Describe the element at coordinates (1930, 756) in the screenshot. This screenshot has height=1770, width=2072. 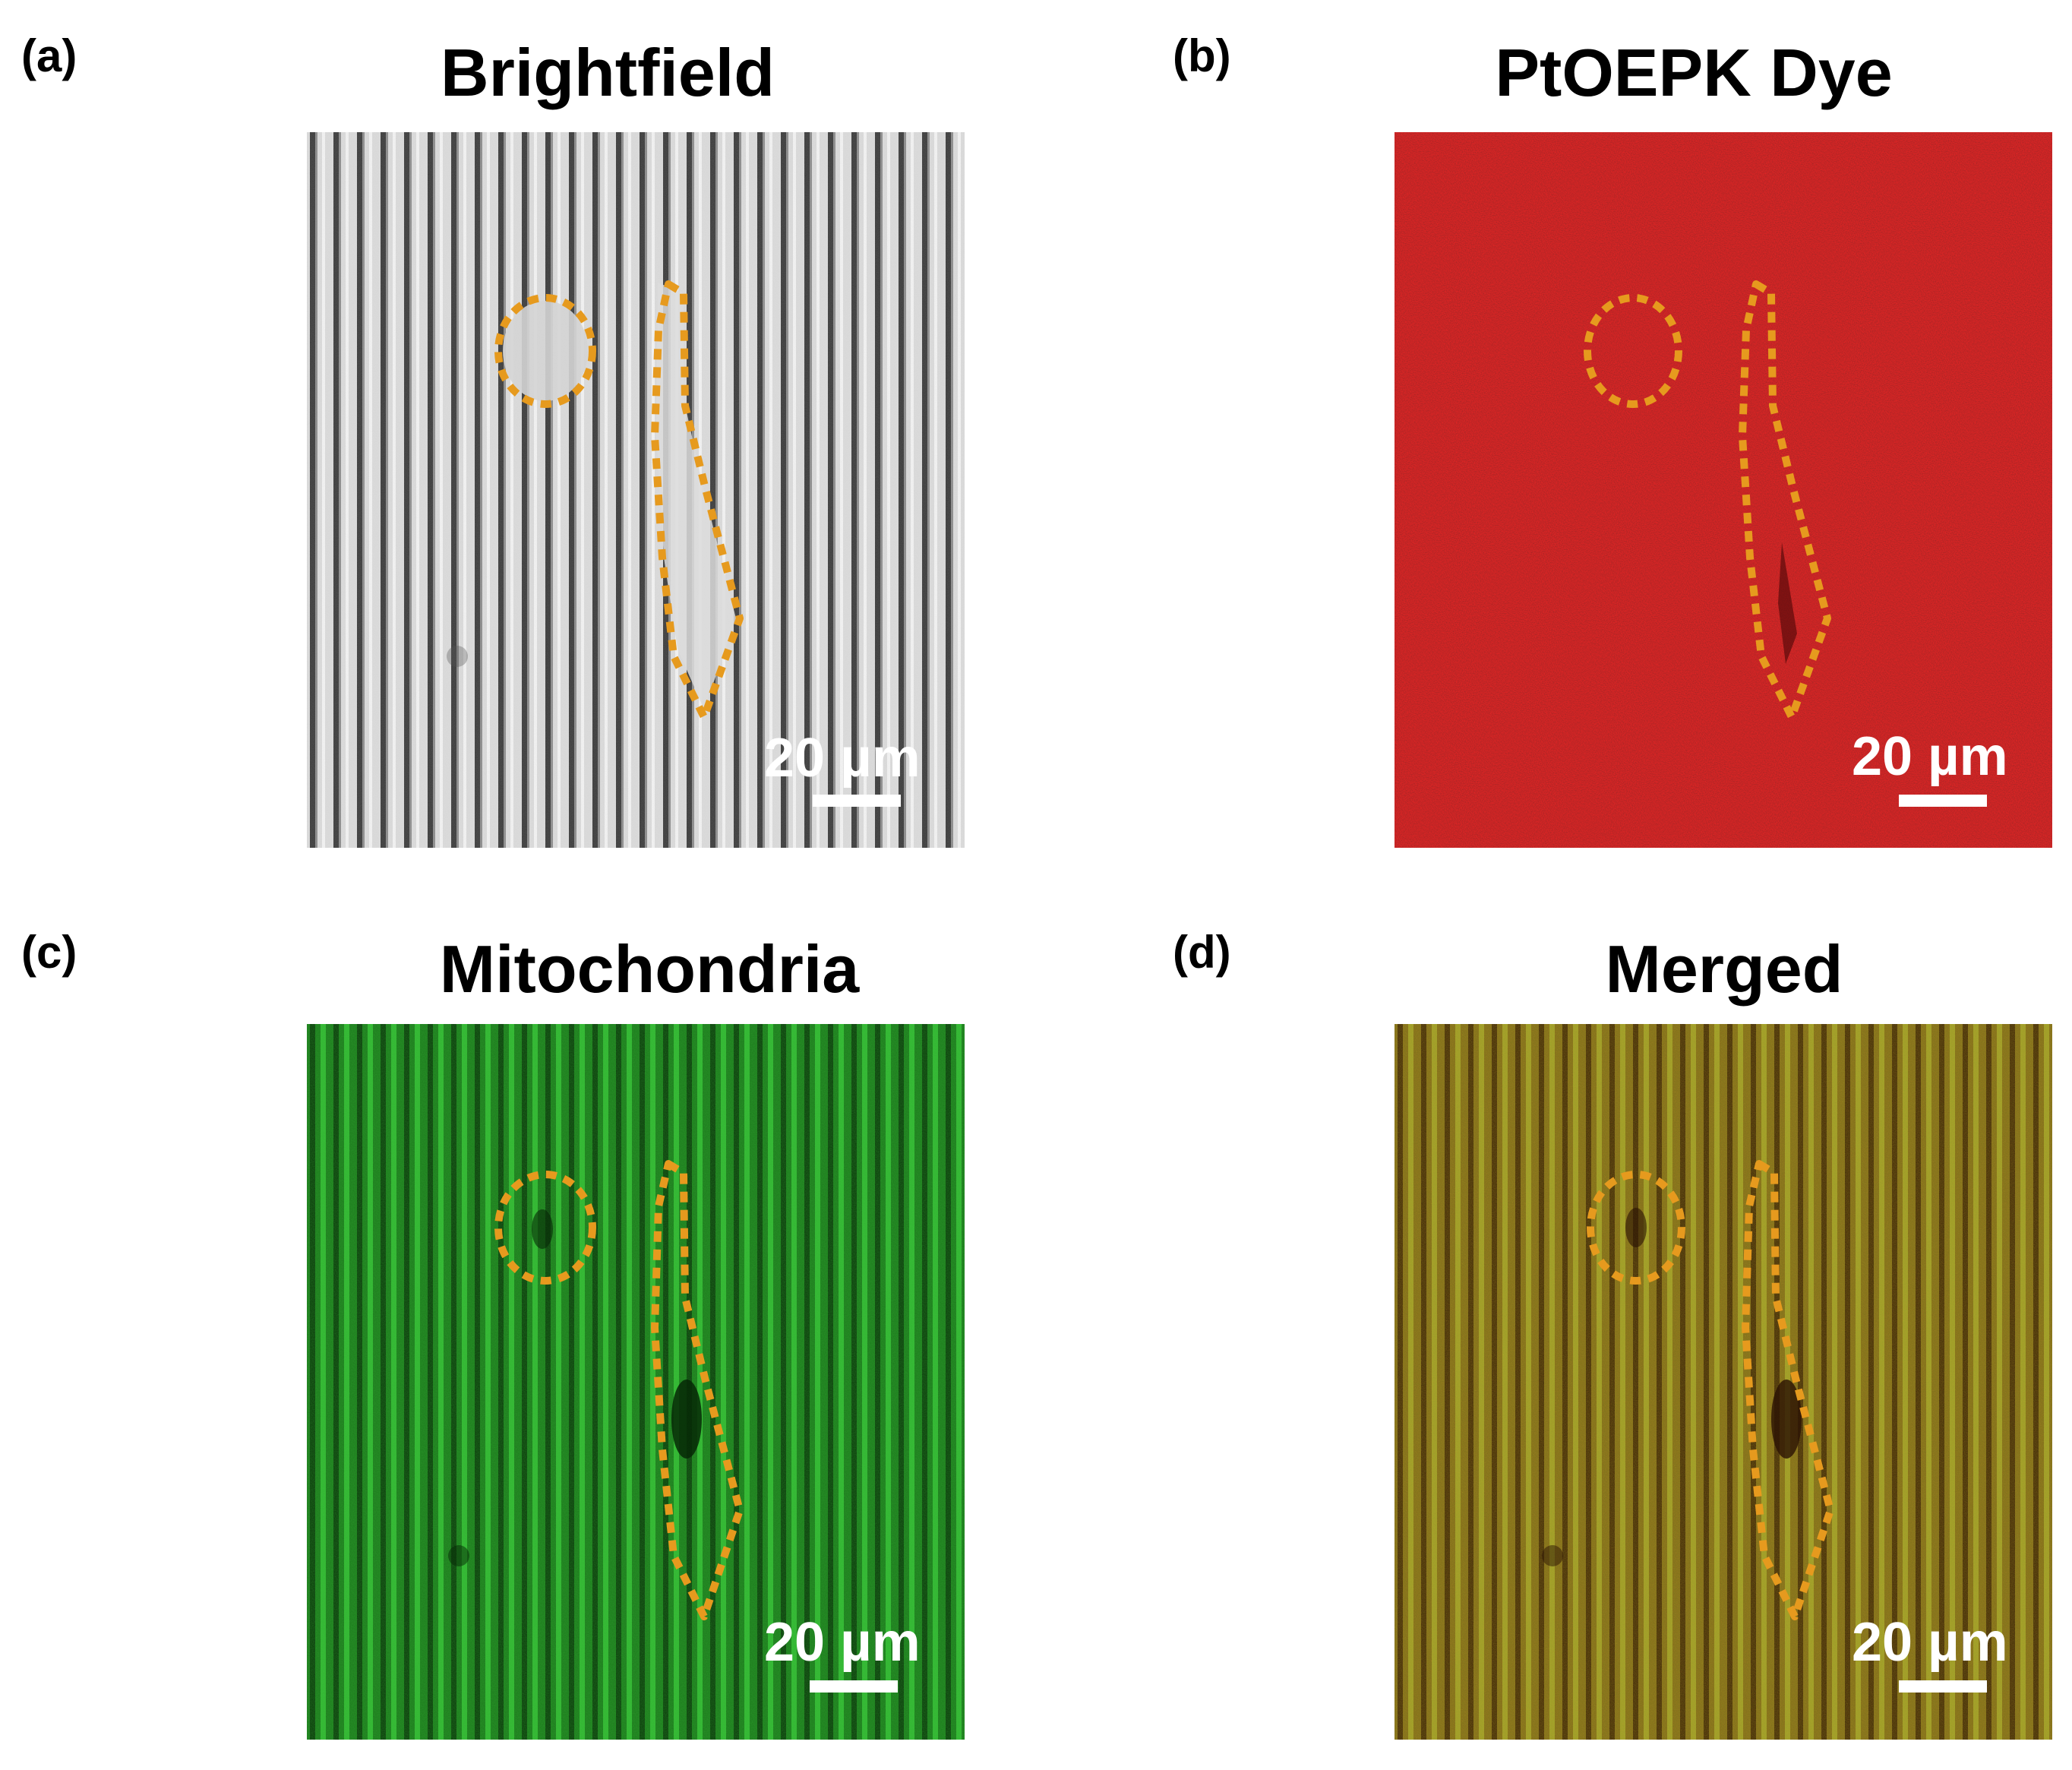
I see `panel-b-scale-label: 20 µm` at that location.